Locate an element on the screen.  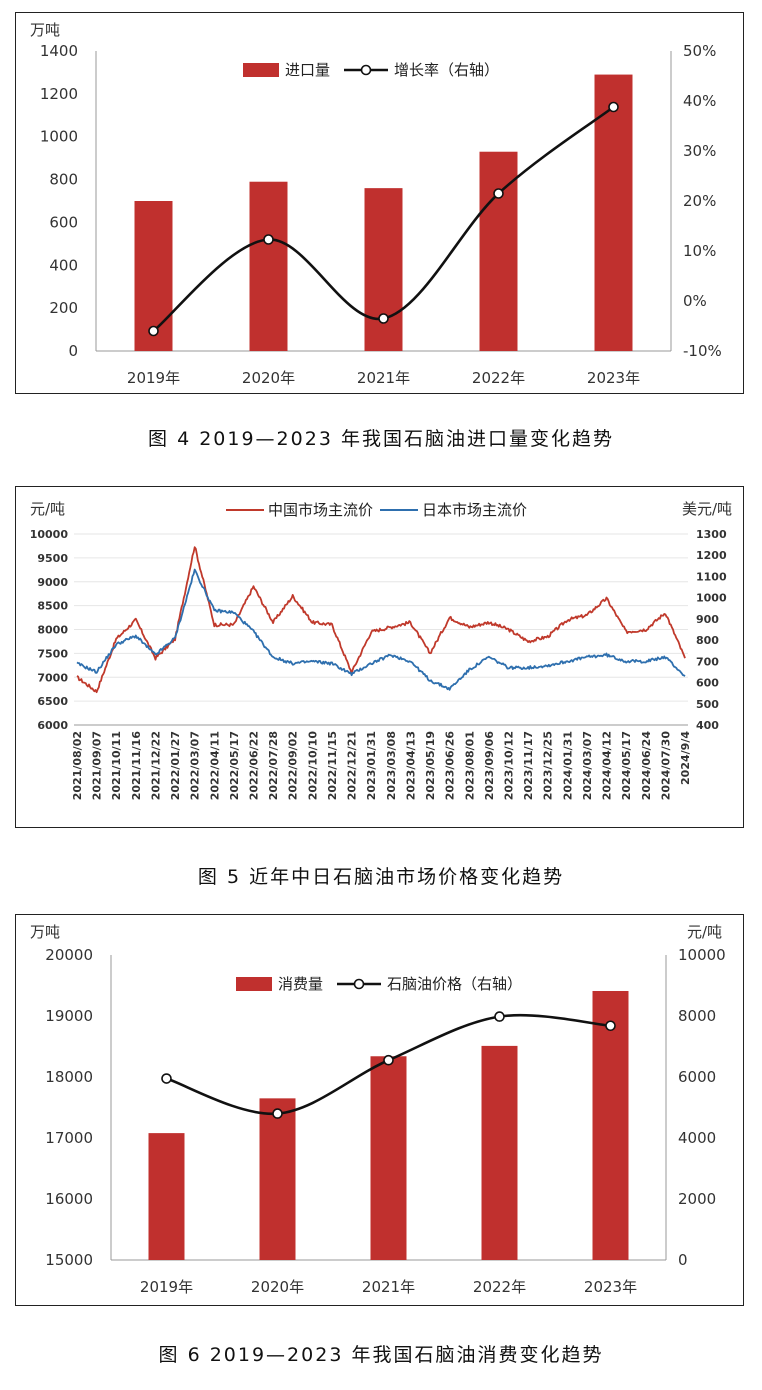
x-tick-label: 2023/10/12 is located at coordinates (508, 765).